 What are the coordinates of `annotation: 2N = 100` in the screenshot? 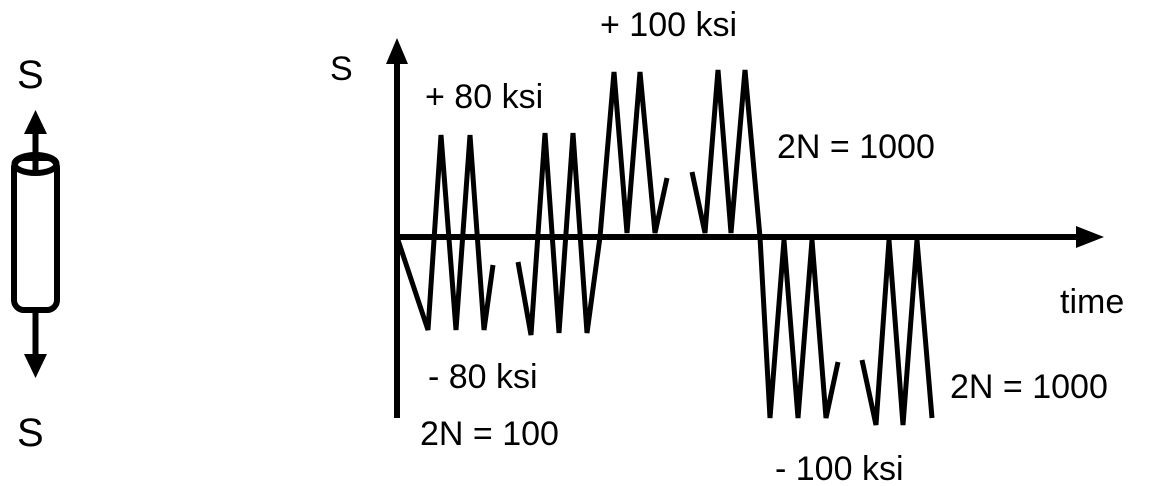 It's located at (489, 434).